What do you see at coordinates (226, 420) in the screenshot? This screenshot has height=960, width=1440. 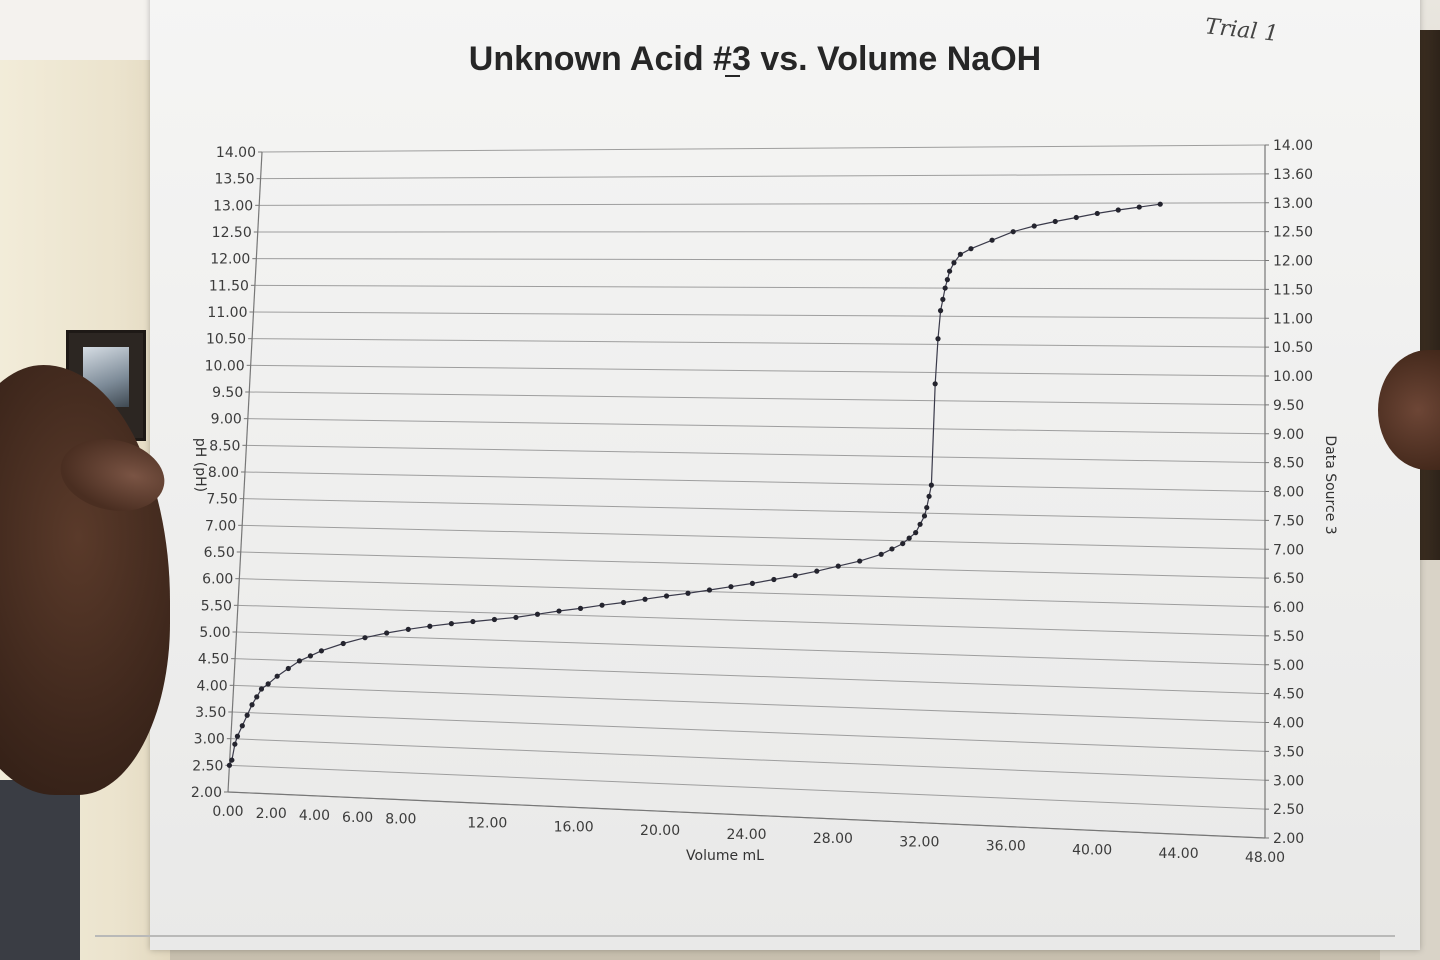 I see `y-tick-label-left: 9.00` at bounding box center [226, 420].